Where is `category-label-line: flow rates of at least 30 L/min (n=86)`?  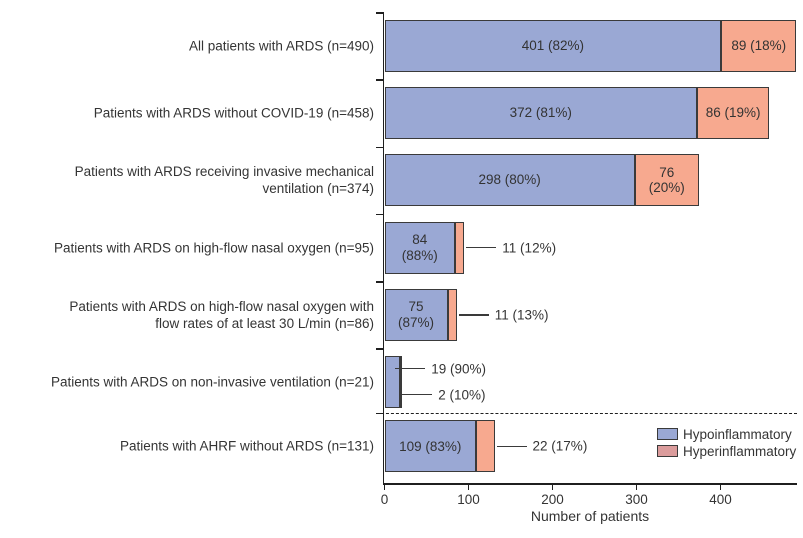 category-label-line: flow rates of at least 30 L/min (n=86) is located at coordinates (264, 323).